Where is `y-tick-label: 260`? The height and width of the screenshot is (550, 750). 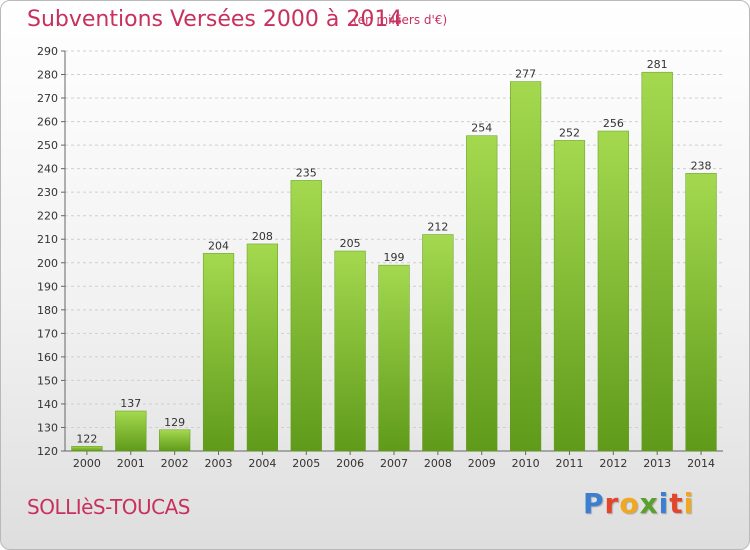
y-tick-label: 260 is located at coordinates (47, 122).